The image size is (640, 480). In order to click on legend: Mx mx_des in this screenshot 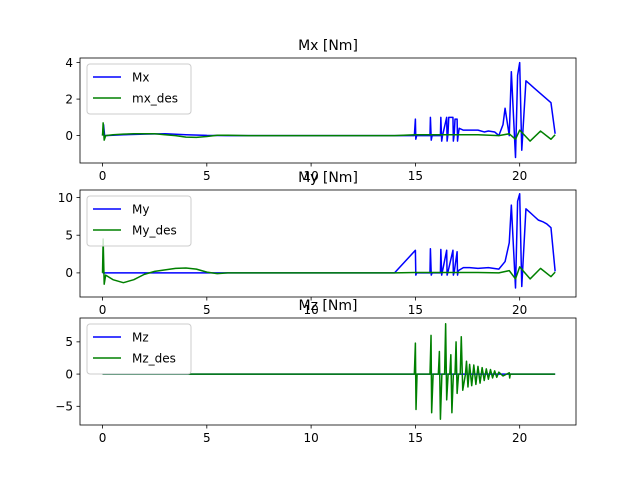, I will do `click(139, 89)`.